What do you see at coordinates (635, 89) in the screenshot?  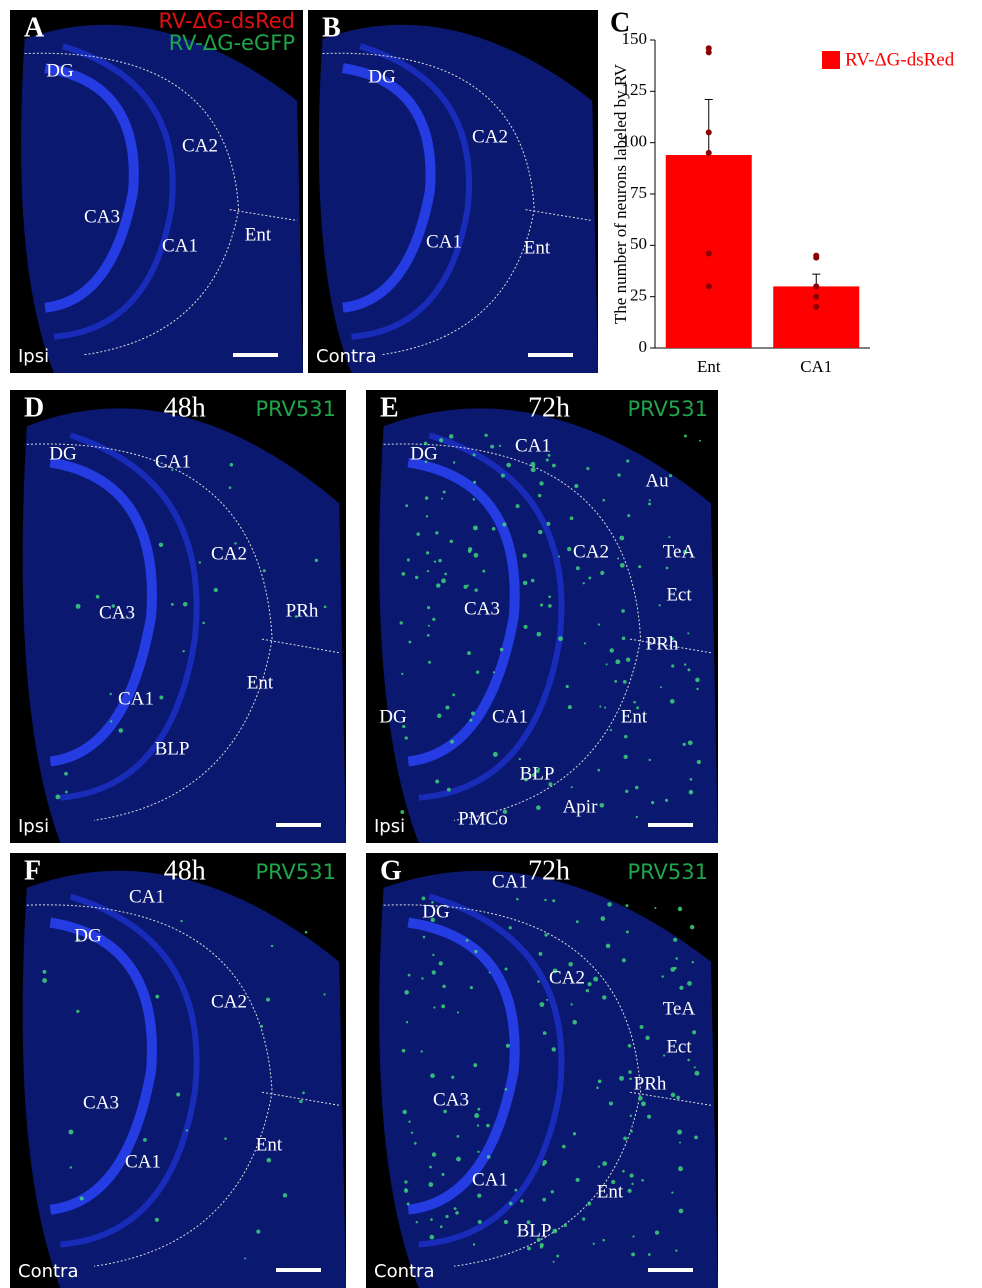 I see `y-tick-label: 125` at bounding box center [635, 89].